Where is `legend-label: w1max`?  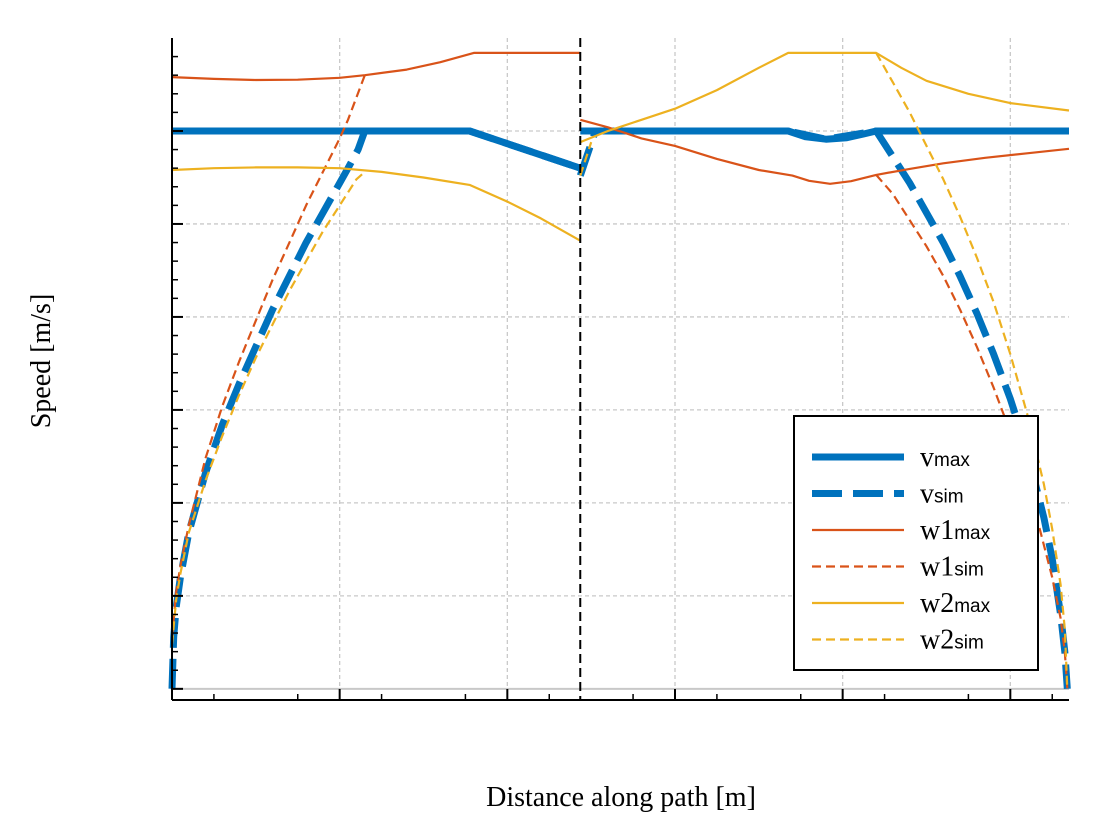 legend-label: w1max is located at coordinates (955, 530).